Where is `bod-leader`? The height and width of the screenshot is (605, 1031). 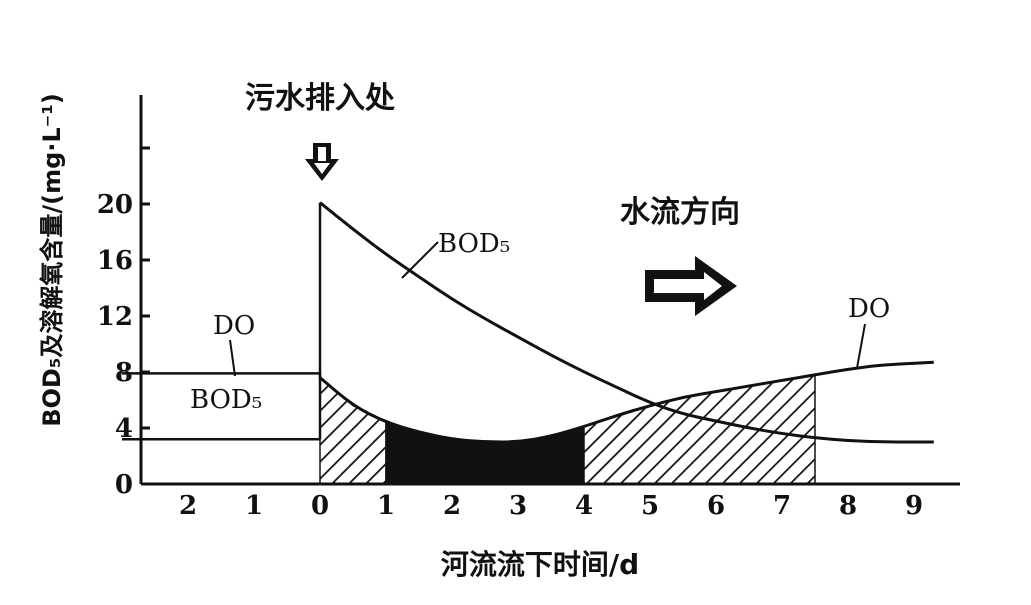
bod-leader is located at coordinates (420, 260).